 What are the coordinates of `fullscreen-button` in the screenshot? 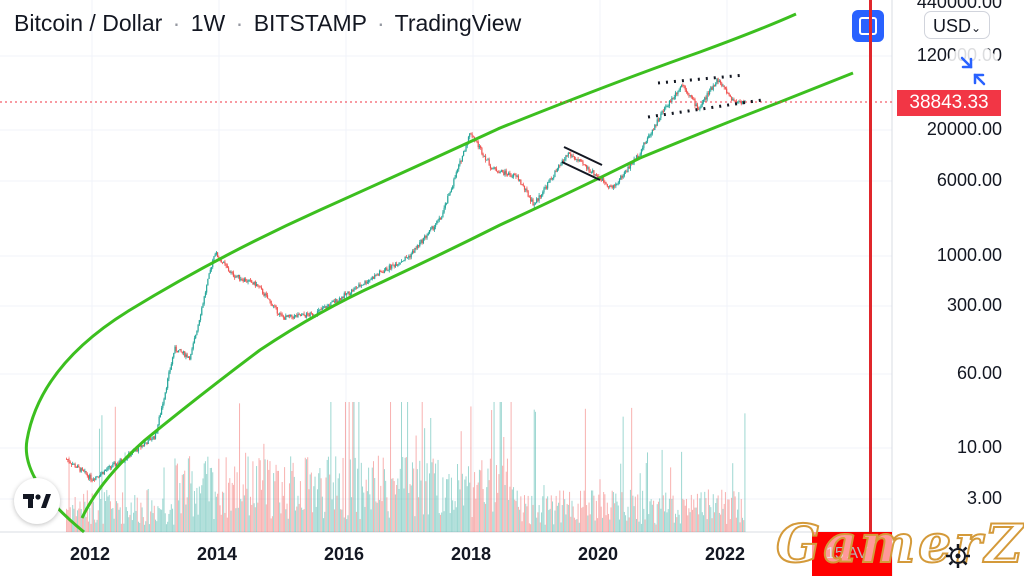 It's located at (868, 26).